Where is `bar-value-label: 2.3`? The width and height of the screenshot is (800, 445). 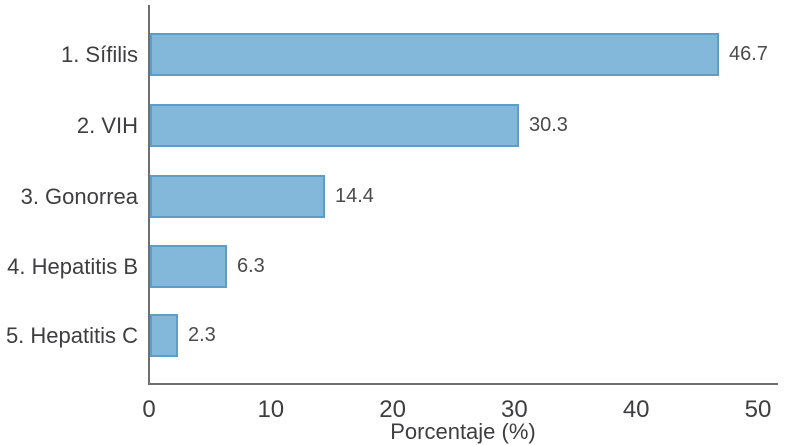 bar-value-label: 2.3 is located at coordinates (202, 335).